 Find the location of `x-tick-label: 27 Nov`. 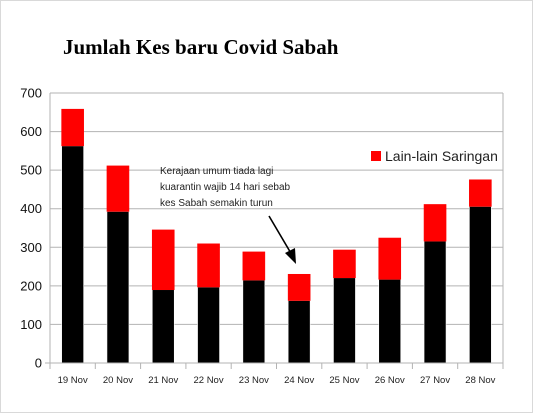

x-tick-label: 27 Nov is located at coordinates (435, 380).